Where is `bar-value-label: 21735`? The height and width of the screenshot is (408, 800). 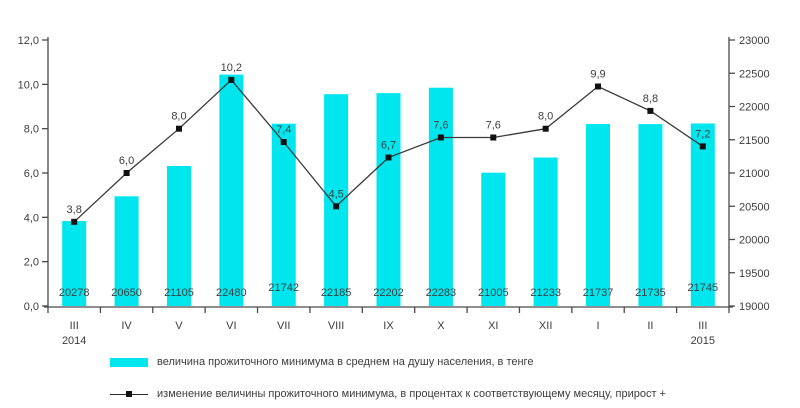 bar-value-label: 21735 is located at coordinates (650, 293).